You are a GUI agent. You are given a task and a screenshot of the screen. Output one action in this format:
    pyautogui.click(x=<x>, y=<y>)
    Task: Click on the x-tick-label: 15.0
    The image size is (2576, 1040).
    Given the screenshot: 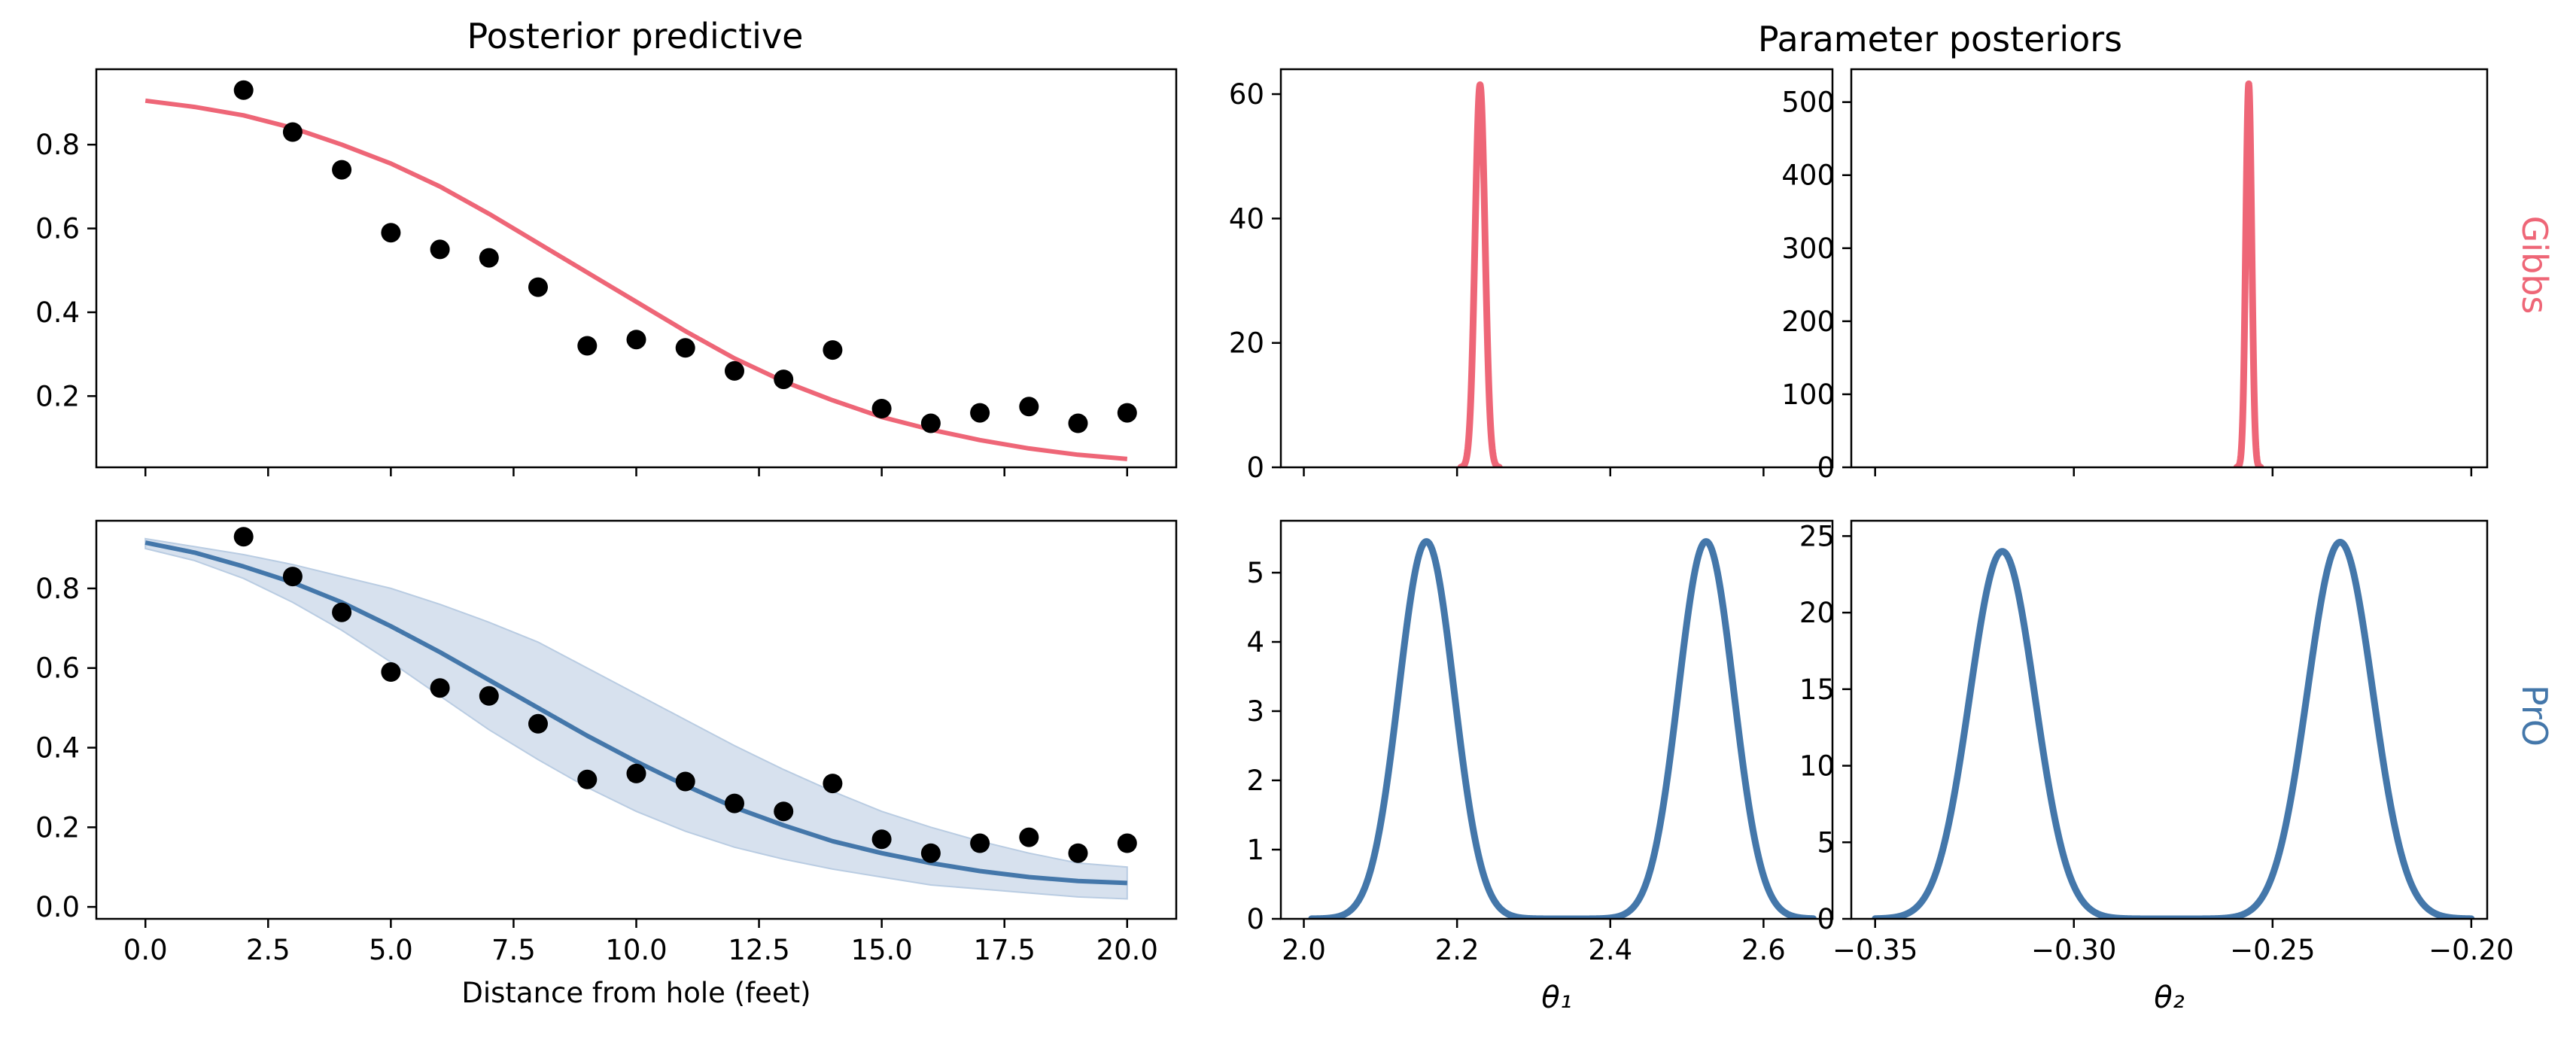 What is the action you would take?
    pyautogui.click(x=881, y=950)
    